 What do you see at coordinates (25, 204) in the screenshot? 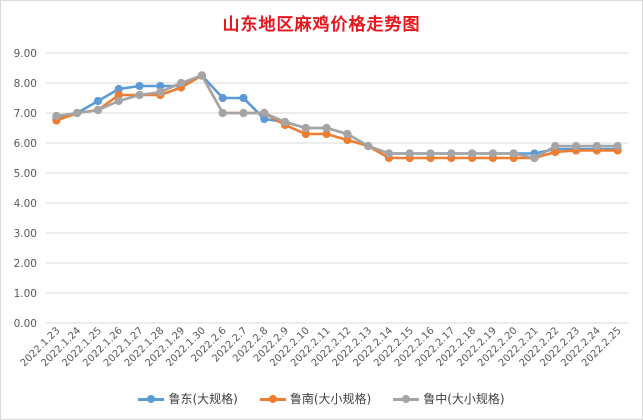
I see `y-tick-label: 4.00` at bounding box center [25, 204].